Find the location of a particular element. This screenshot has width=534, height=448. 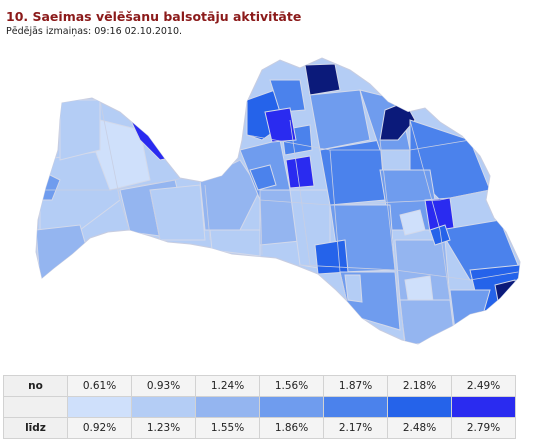

legend-to-value: 2.17% is located at coordinates (355, 428).